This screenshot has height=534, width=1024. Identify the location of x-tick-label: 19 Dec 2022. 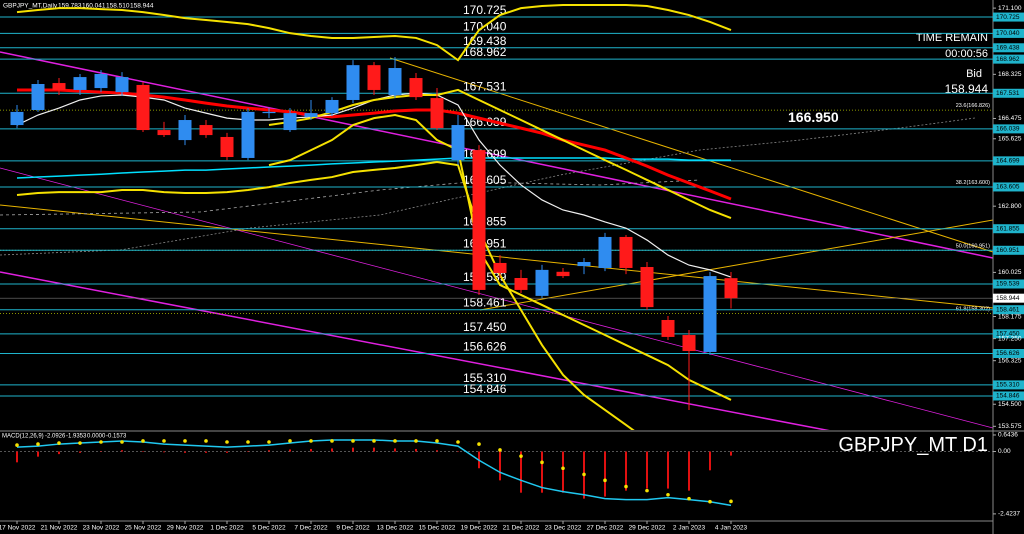
(479, 528).